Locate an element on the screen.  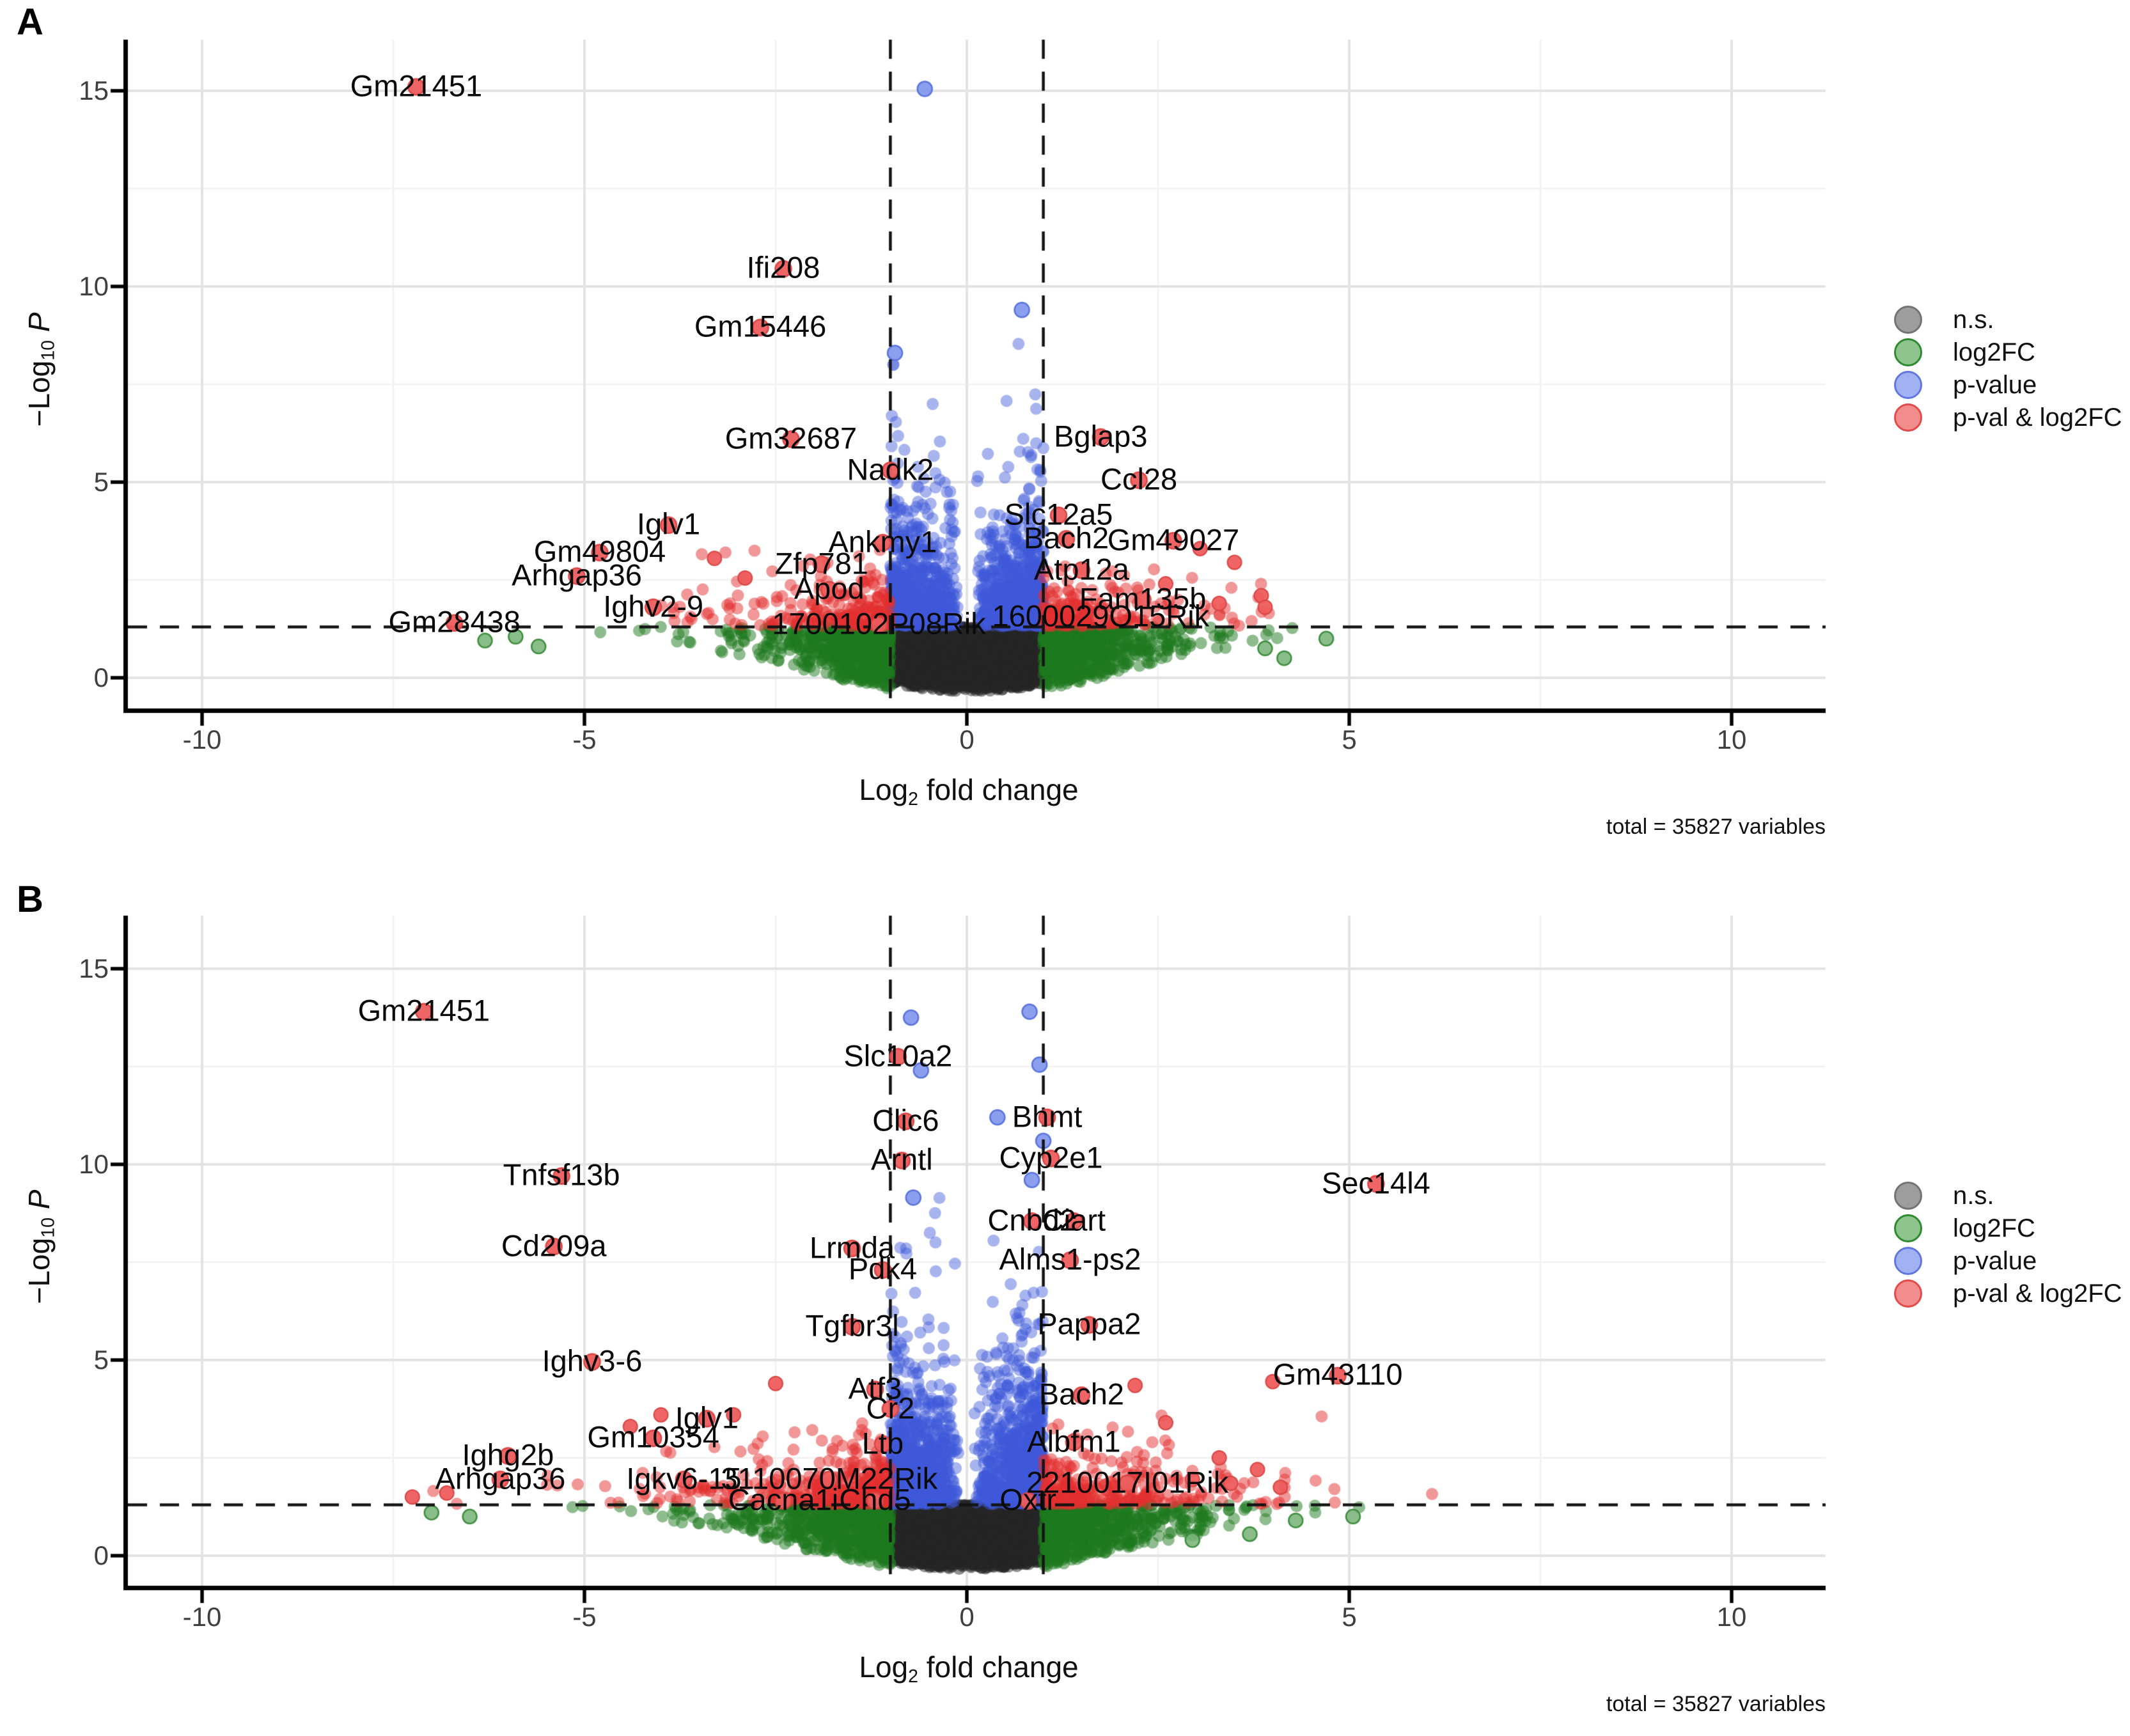
gene-label: Cd209a is located at coordinates (554, 1245).